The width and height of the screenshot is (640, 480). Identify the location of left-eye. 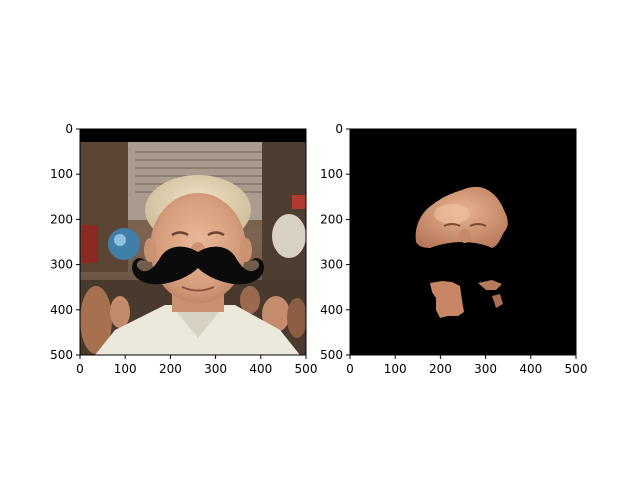
(180, 234).